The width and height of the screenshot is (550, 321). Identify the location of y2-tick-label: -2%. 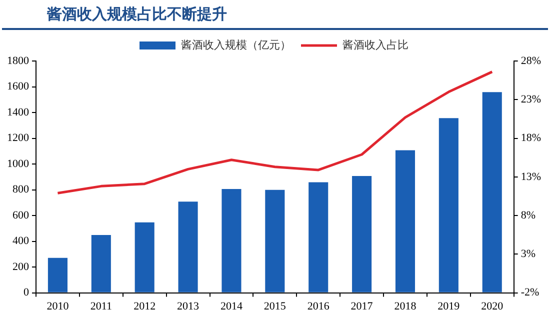
(530, 292).